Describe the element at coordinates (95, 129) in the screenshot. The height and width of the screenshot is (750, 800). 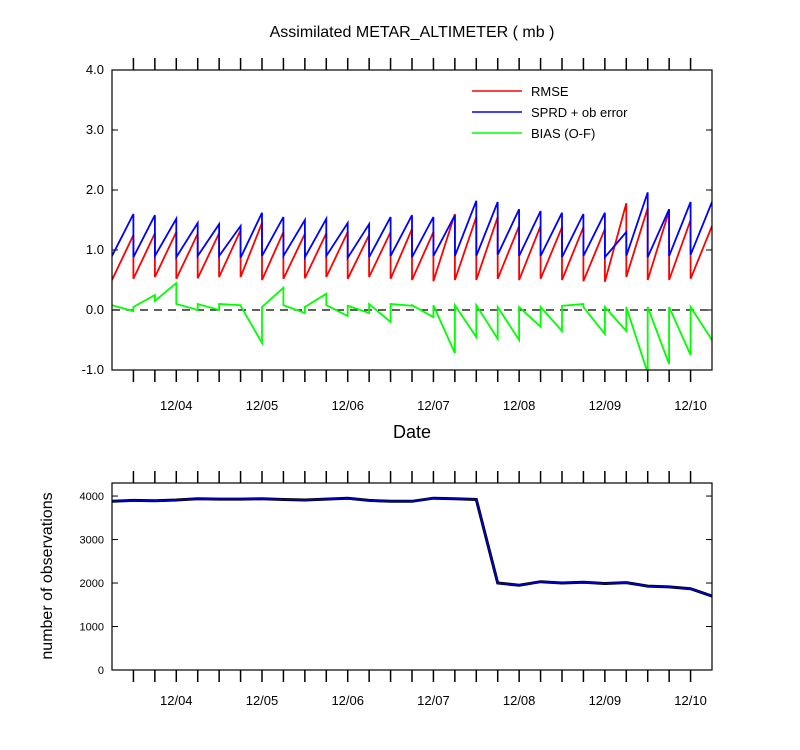
I see `y-tick-label: 3.0` at that location.